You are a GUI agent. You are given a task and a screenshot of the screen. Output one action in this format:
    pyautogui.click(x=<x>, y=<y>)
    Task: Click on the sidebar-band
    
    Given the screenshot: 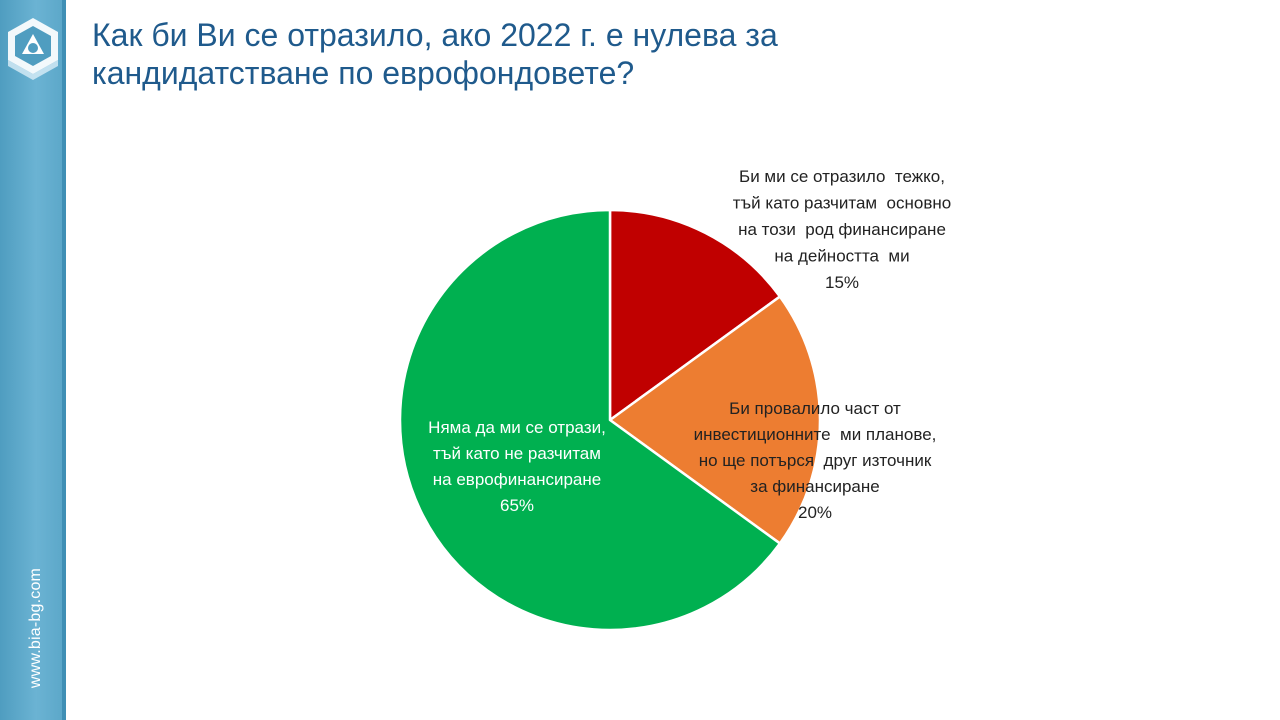 What is the action you would take?
    pyautogui.click(x=33, y=360)
    